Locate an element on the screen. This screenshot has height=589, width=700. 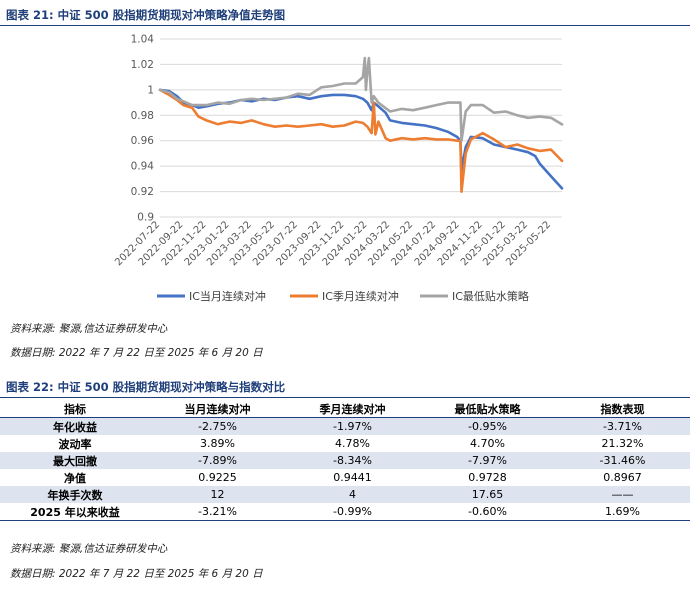
y-tick-label: 0.92 is located at coordinates (142, 192).